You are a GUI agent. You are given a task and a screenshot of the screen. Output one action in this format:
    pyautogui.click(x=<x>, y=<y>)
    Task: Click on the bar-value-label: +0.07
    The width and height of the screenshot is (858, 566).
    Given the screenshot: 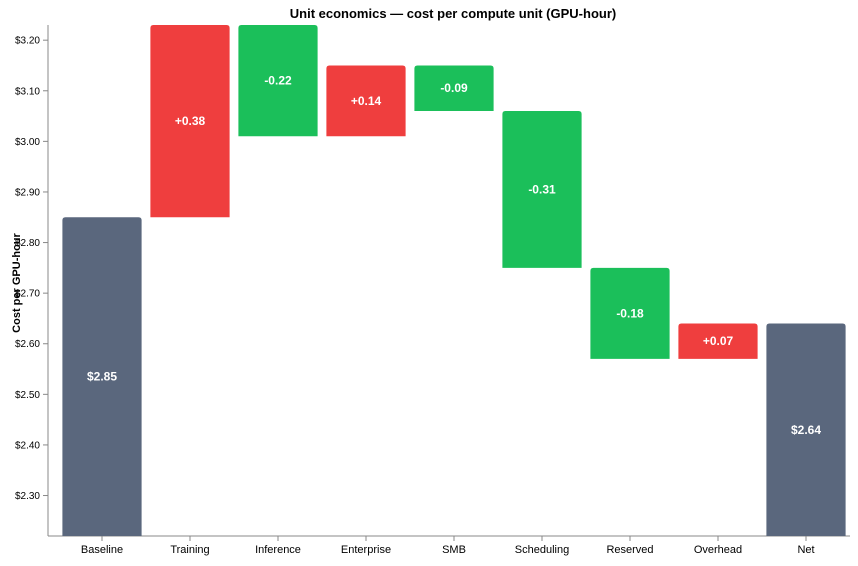 What is the action you would take?
    pyautogui.click(x=718, y=341)
    